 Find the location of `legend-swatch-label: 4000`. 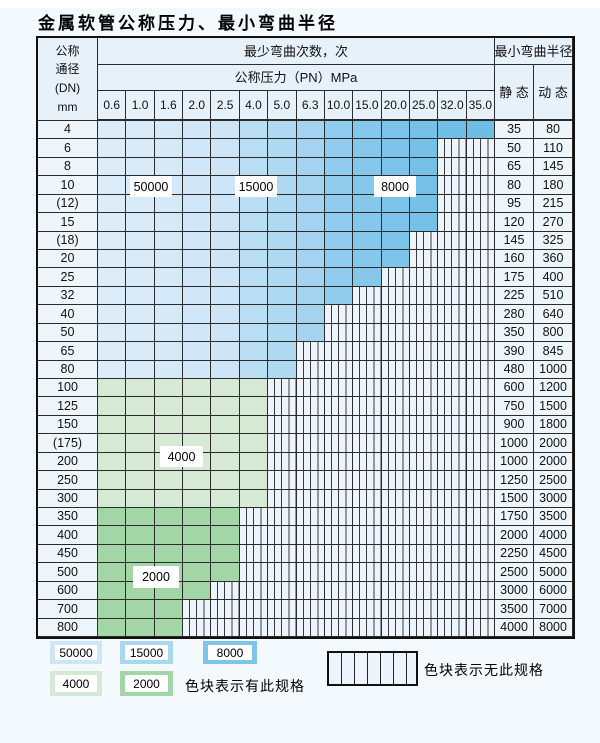

legend-swatch-label: 4000 is located at coordinates (76, 683).